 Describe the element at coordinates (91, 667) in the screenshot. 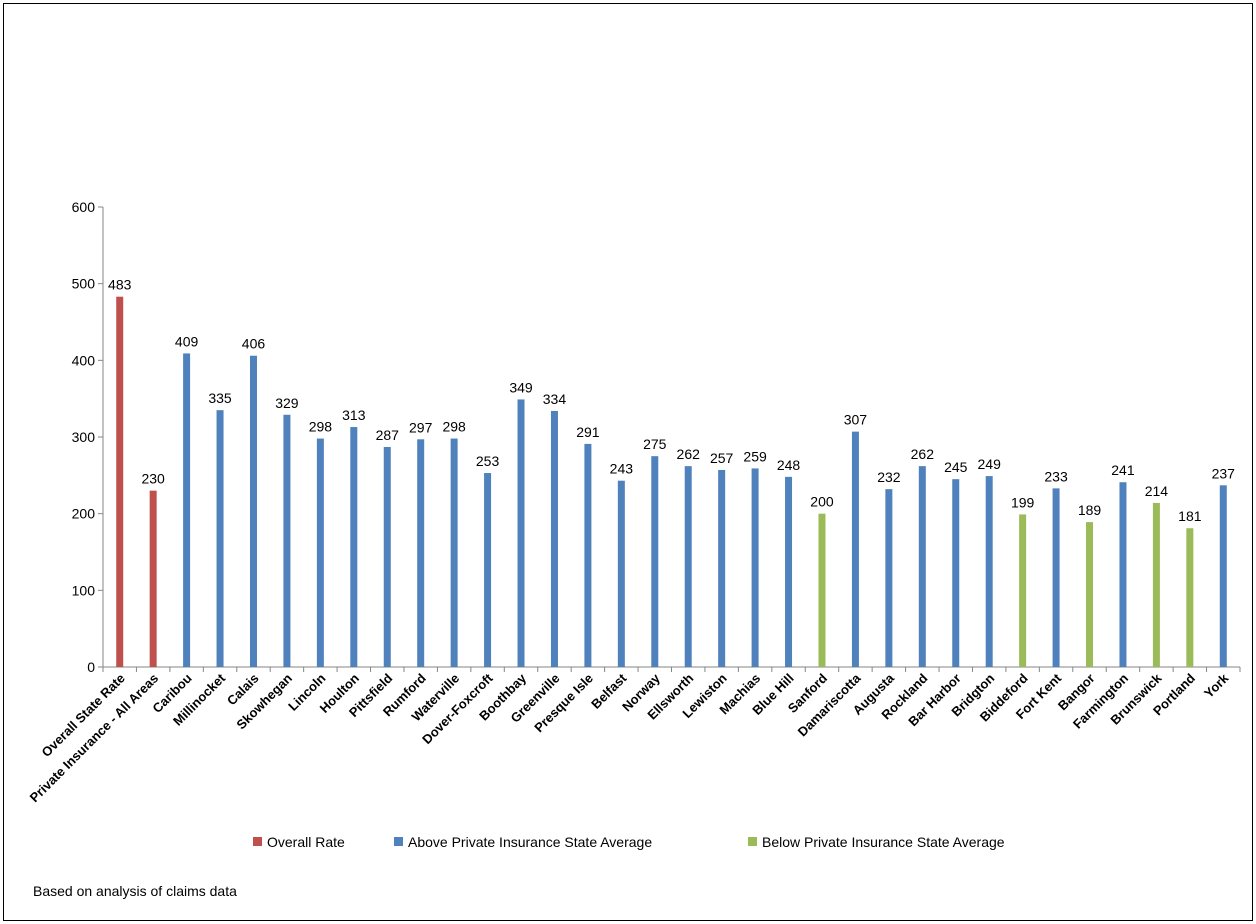

I see `y-tick-label: 0` at that location.